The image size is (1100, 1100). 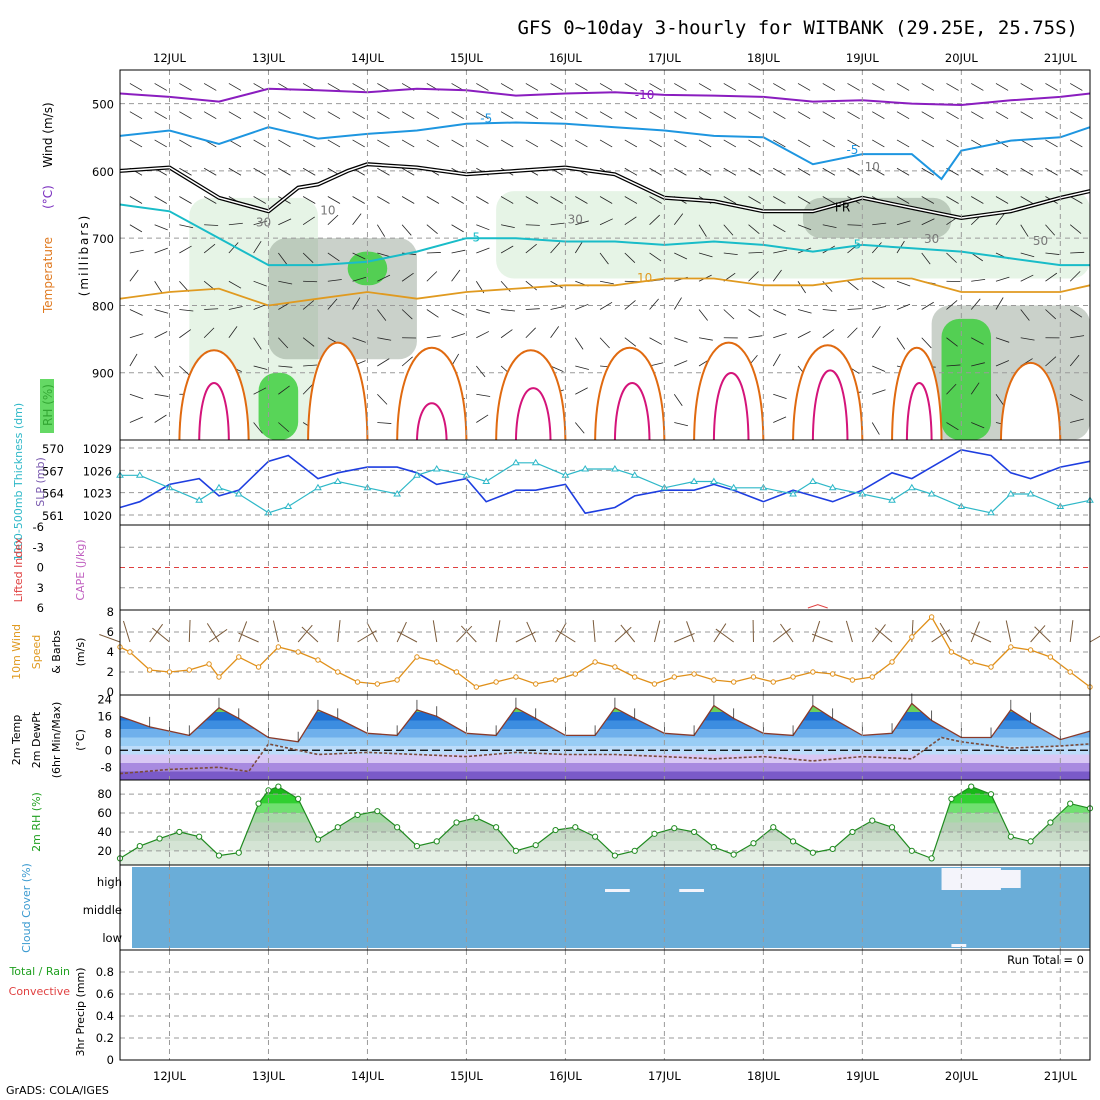 What do you see at coordinates (53, 516) in the screenshot?
I see `thickness-tick: 561` at bounding box center [53, 516].